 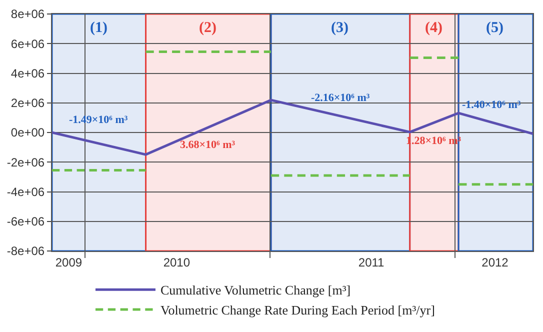 What do you see at coordinates (495, 262) in the screenshot?
I see `x-tick-label: 2012` at bounding box center [495, 262].